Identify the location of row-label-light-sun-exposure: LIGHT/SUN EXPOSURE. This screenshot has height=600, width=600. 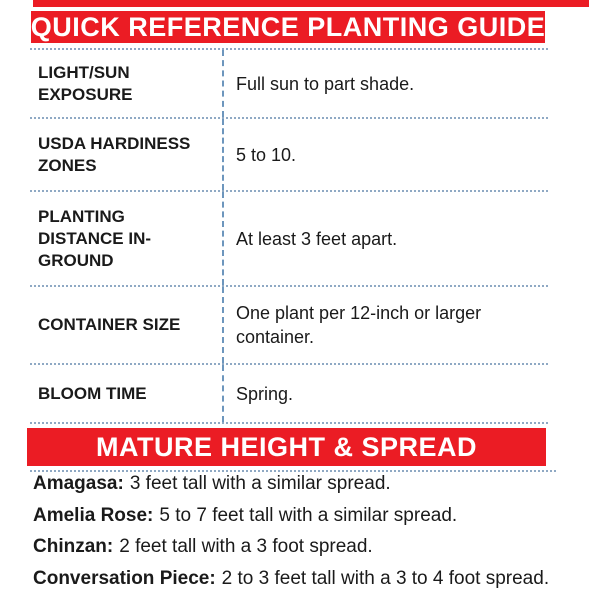
(85, 83).